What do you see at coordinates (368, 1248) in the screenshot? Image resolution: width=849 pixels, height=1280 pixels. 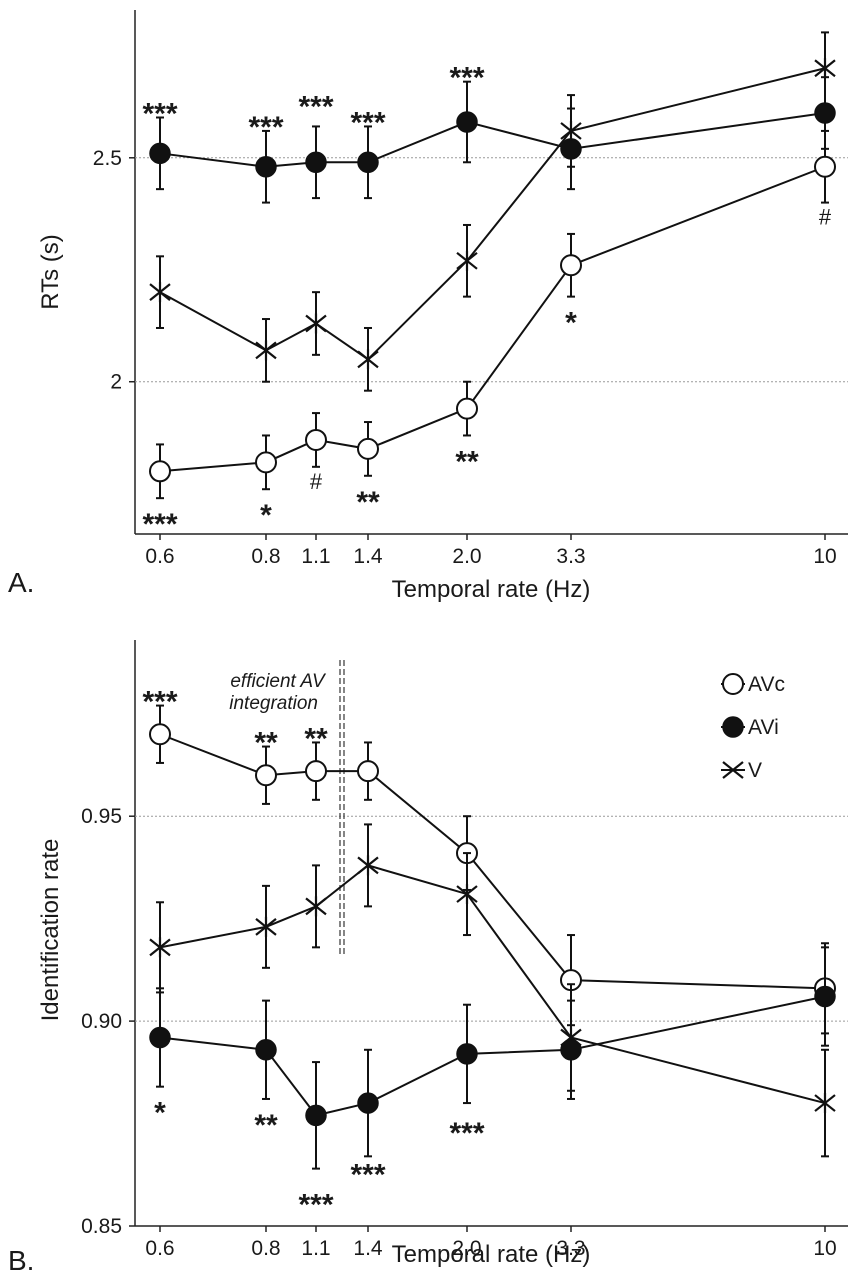 I see `panel-b-x-tick-label-3: 1.4` at bounding box center [368, 1248].